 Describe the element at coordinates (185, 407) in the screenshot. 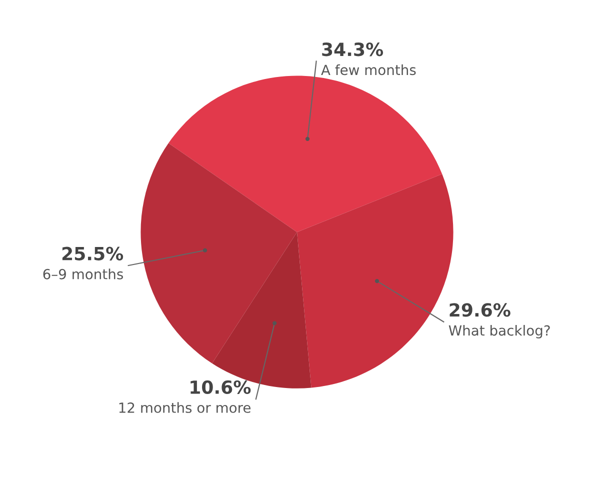

I see `slice-label: 12 months or more` at that location.